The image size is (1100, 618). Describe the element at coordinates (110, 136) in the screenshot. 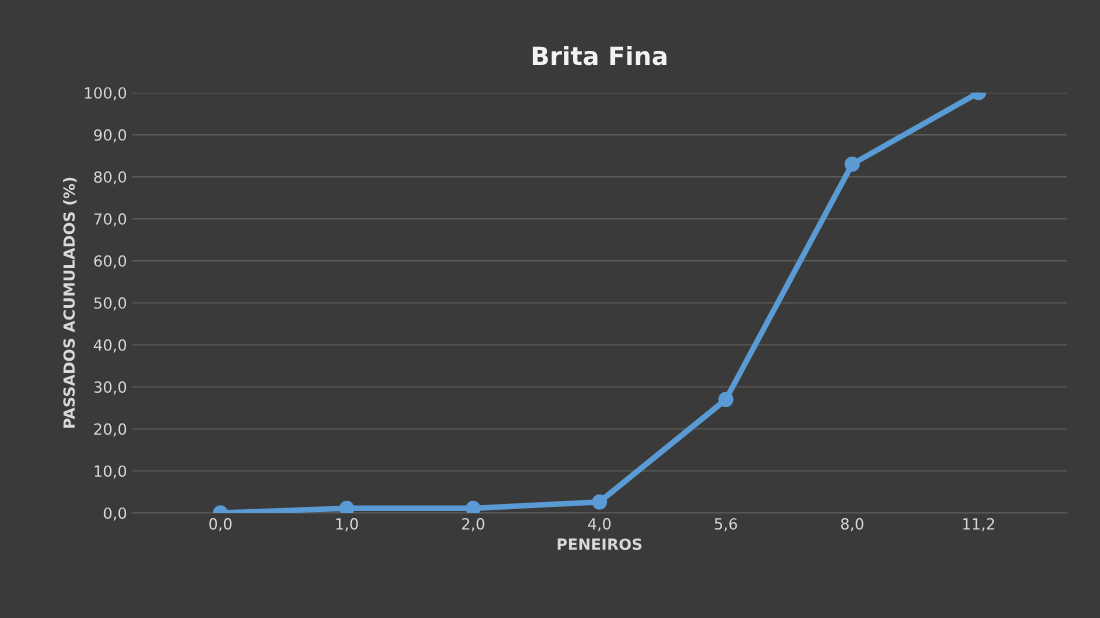

I see `y-tick-label: 90,0` at that location.